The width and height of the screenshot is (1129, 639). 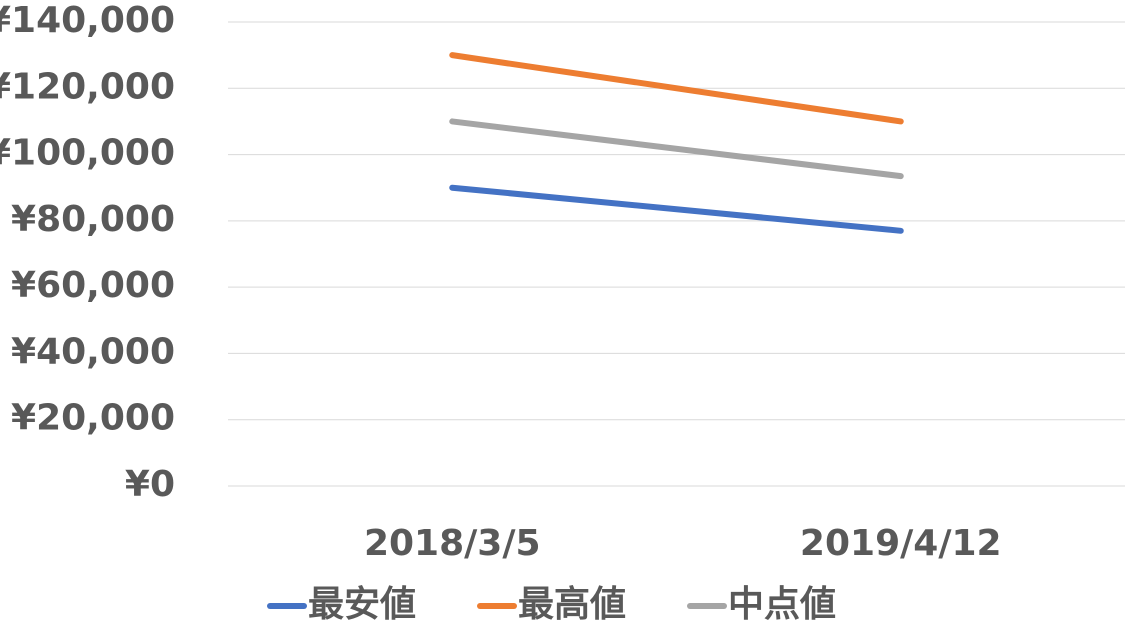 What do you see at coordinates (93, 219) in the screenshot?
I see `y-tick-label: ¥80,000` at bounding box center [93, 219].